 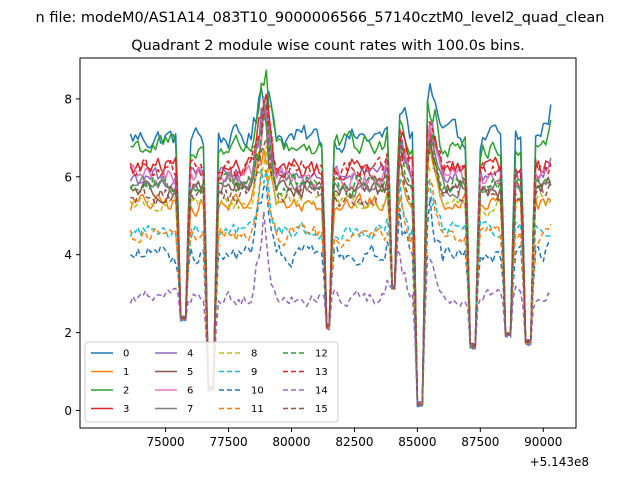 I want to click on legend-label-7: 7, so click(x=190, y=409).